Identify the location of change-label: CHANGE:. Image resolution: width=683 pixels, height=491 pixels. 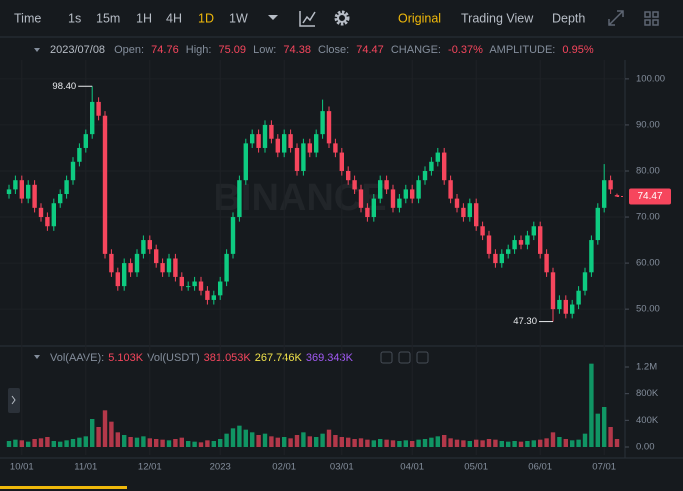
(416, 50).